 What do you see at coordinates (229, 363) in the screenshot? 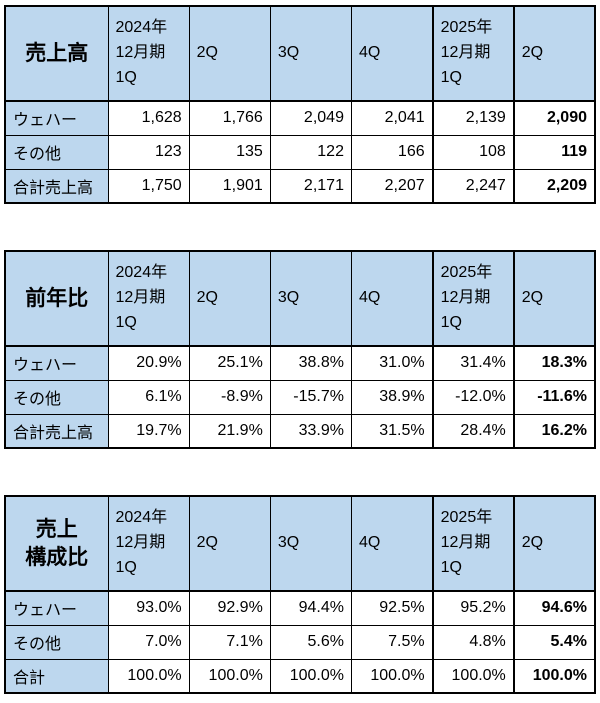
I see `value-cell: 25.1%` at bounding box center [229, 363].